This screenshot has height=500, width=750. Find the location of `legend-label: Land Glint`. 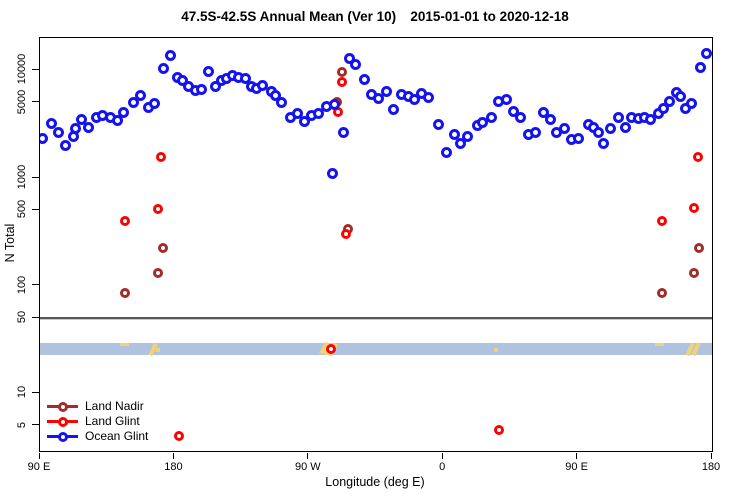

legend-label: Land Glint is located at coordinates (112, 421).